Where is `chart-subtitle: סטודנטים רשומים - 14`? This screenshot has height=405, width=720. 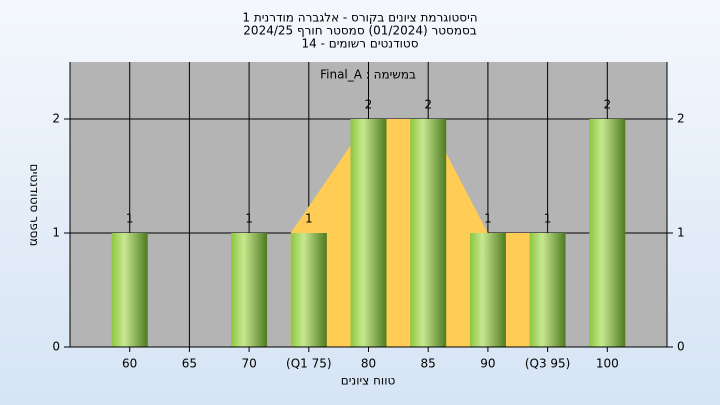
chart-subtitle: סטודנטים רשומים - 14 is located at coordinates (359, 44).